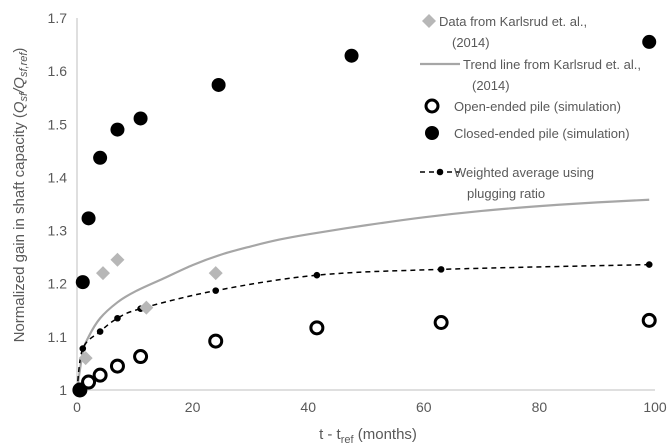 This screenshot has width=670, height=445. I want to click on x-tick-label: 40, so click(308, 407).